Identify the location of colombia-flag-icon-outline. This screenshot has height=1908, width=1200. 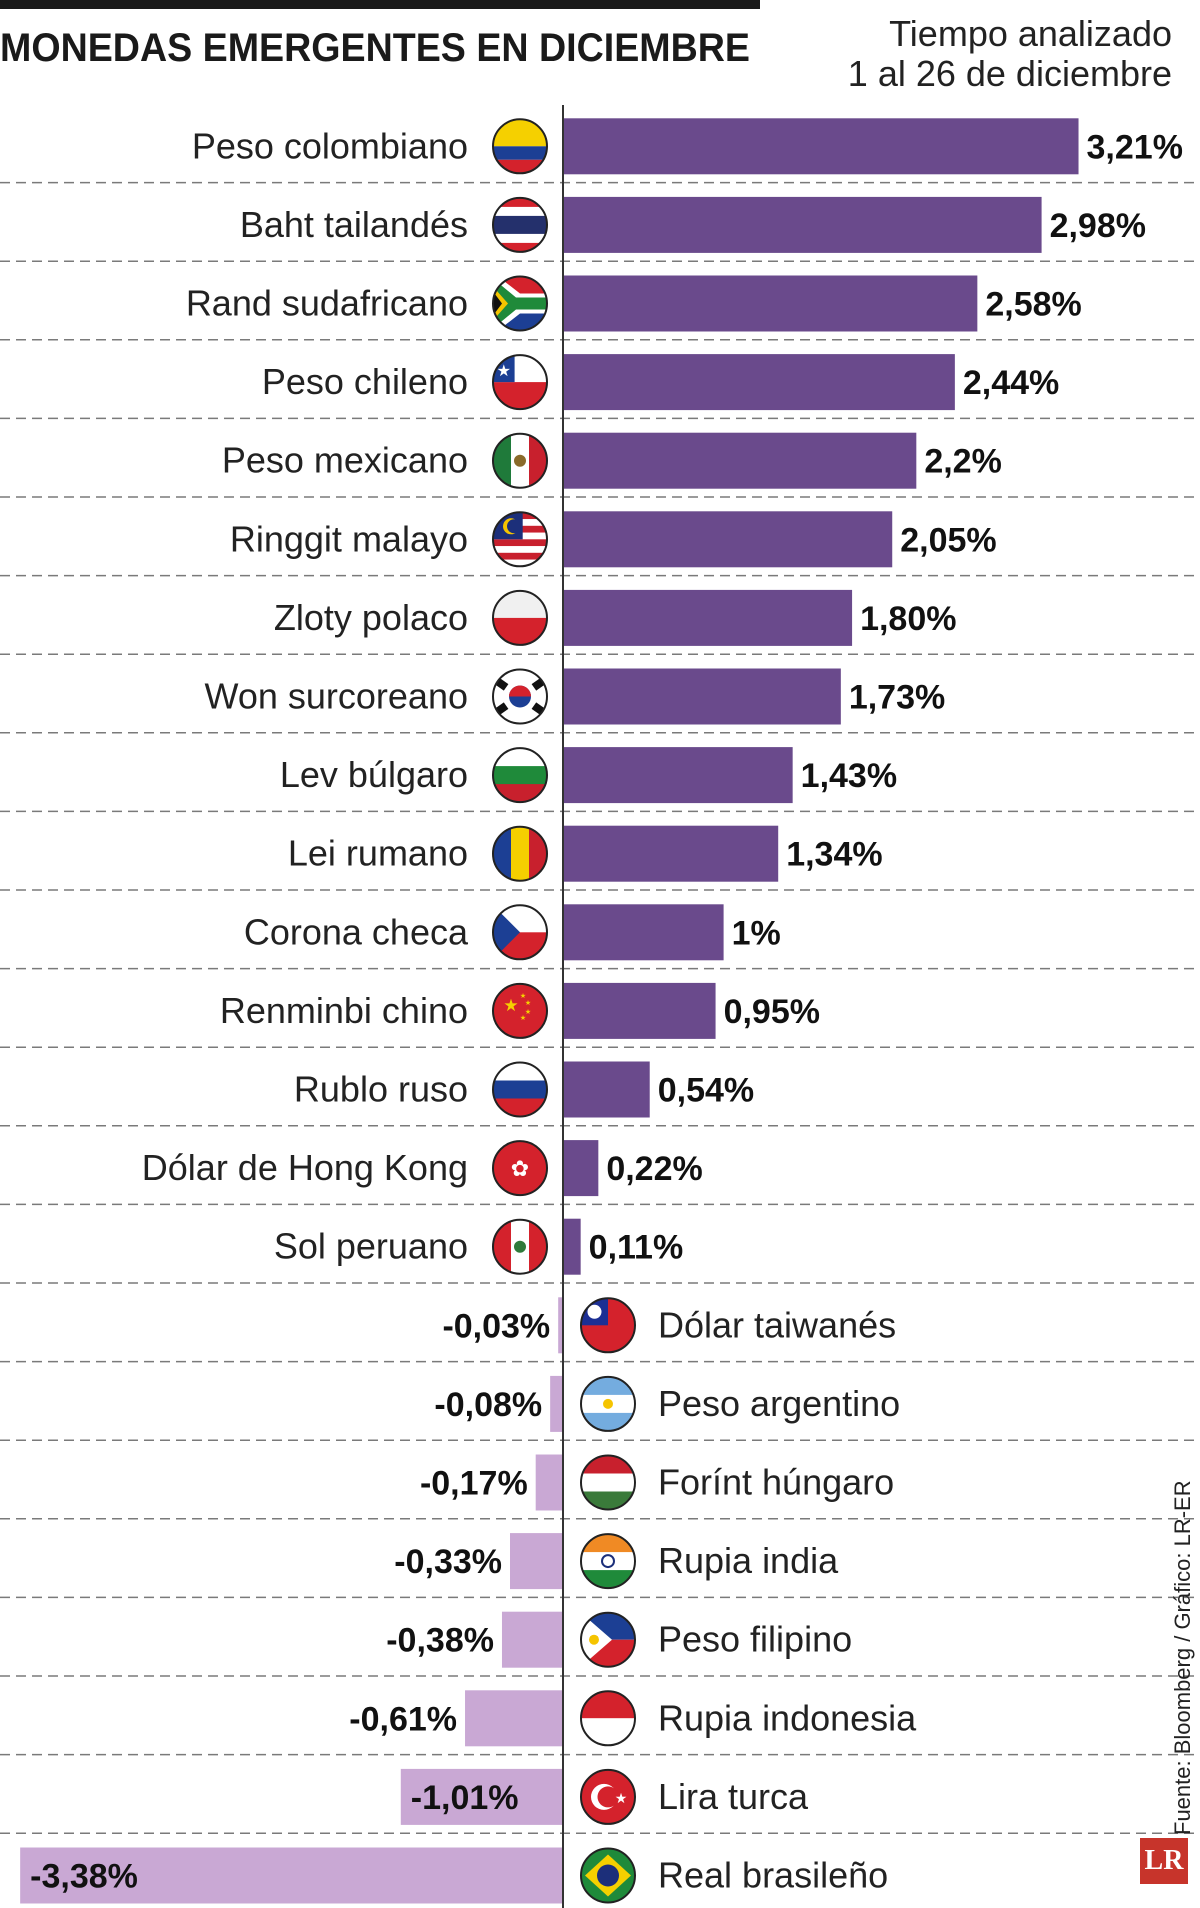
(520, 146).